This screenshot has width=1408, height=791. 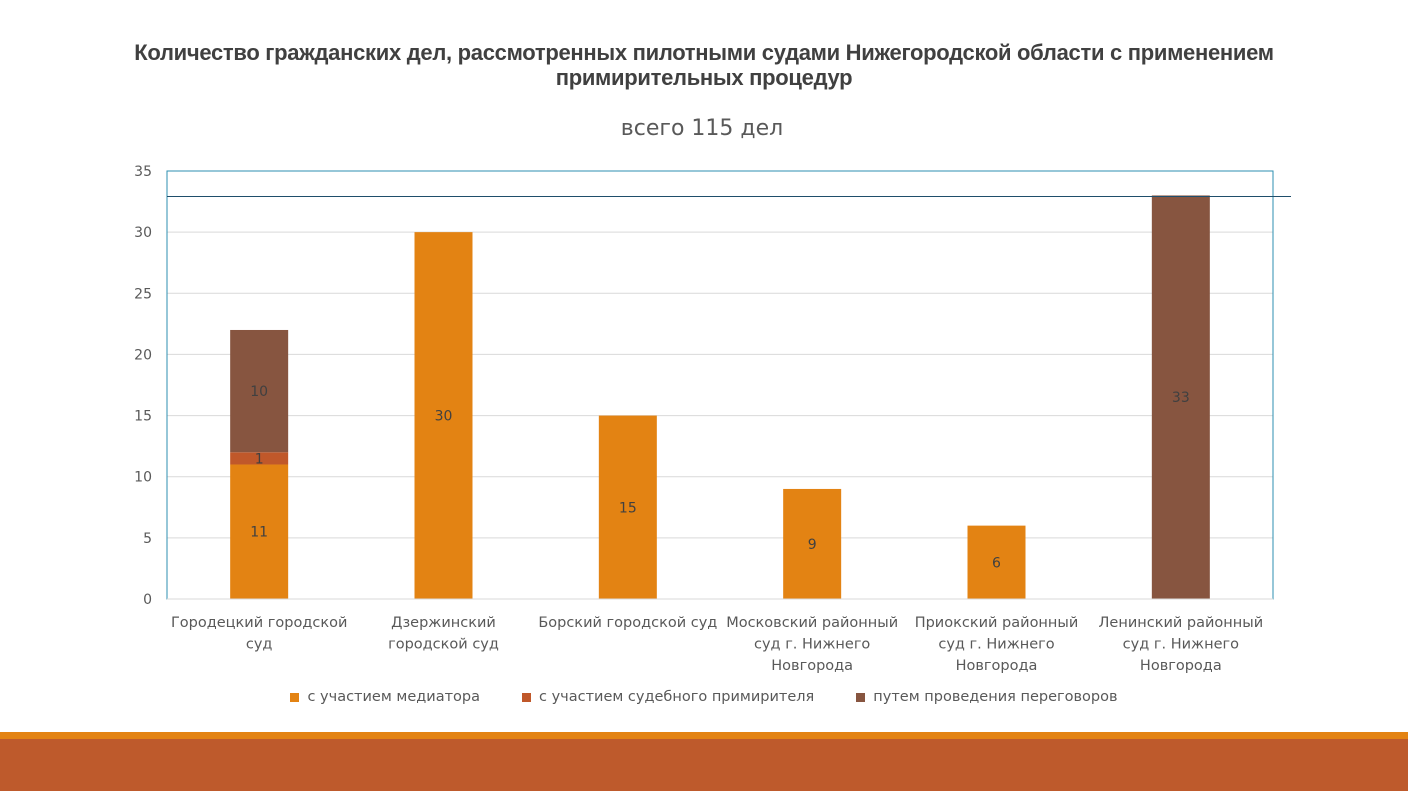 I want to click on data-label: 10, so click(x=259, y=392).